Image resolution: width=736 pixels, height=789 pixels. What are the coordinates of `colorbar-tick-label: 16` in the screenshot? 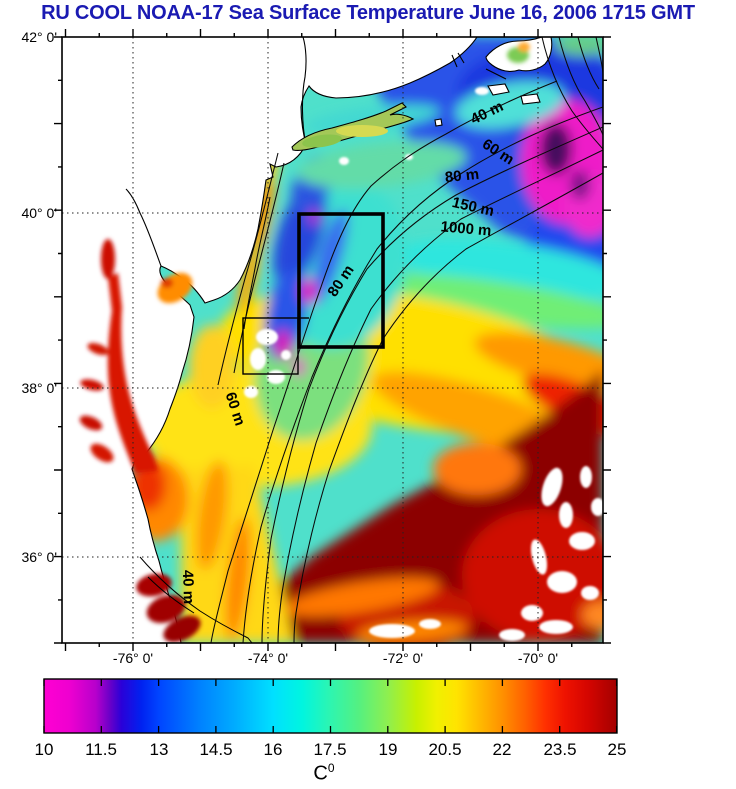 It's located at (273, 749).